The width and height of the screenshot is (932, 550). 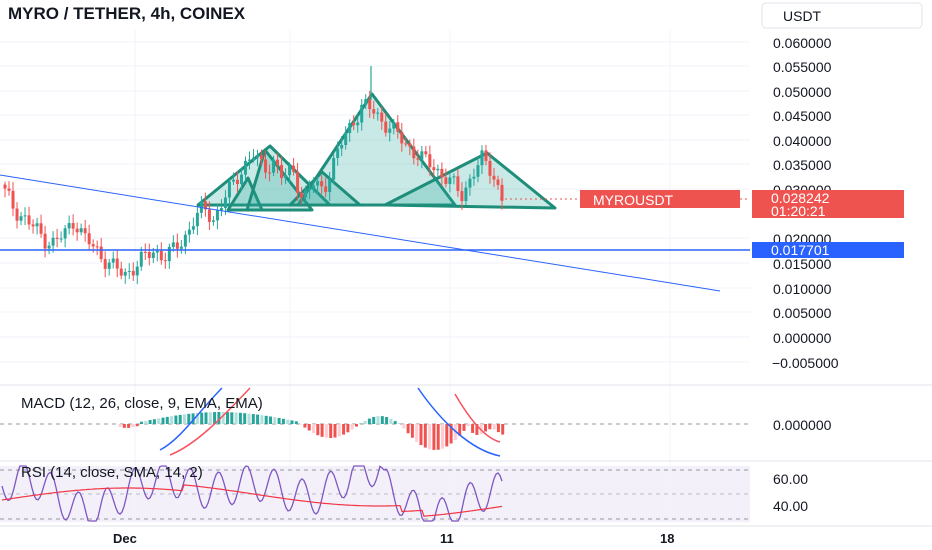 I want to click on macd-line, so click(x=330, y=422).